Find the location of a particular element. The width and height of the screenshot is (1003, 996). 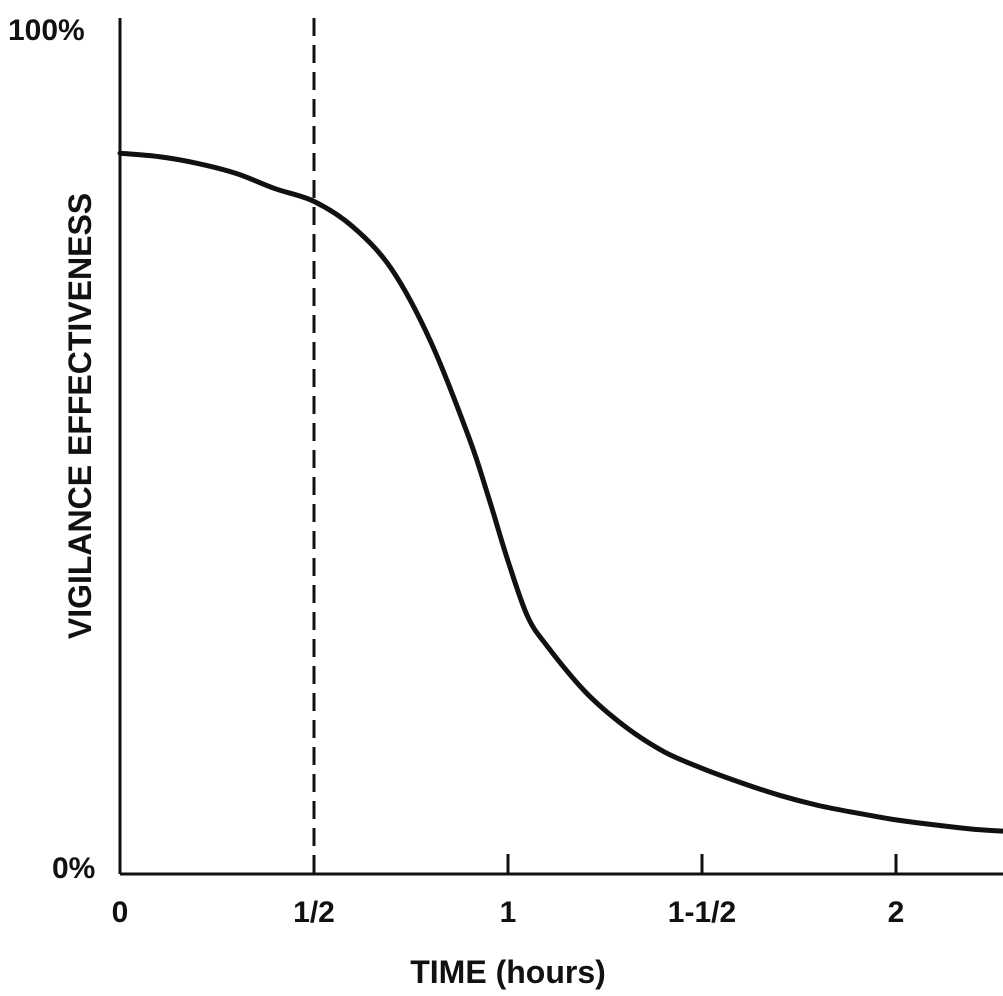

x-tick-labels: 0 1/2 1 1-1/2 2 is located at coordinates (508, 912).